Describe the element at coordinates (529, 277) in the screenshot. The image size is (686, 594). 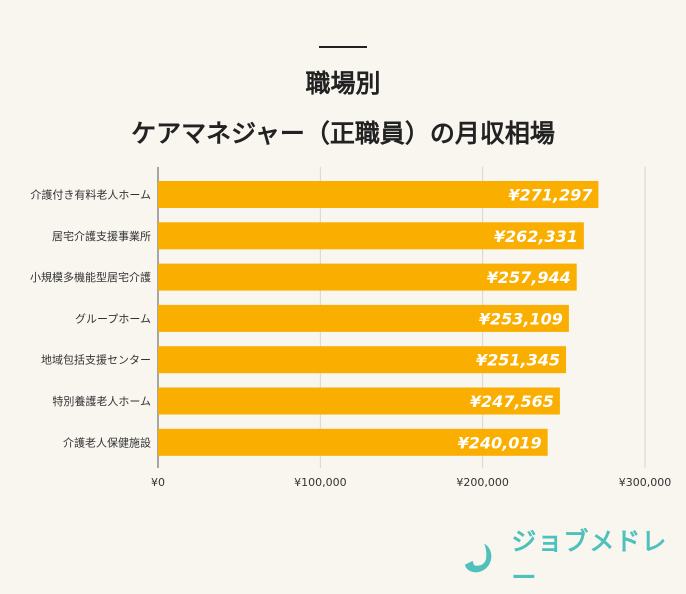
I see `data-label: ¥257,944` at that location.